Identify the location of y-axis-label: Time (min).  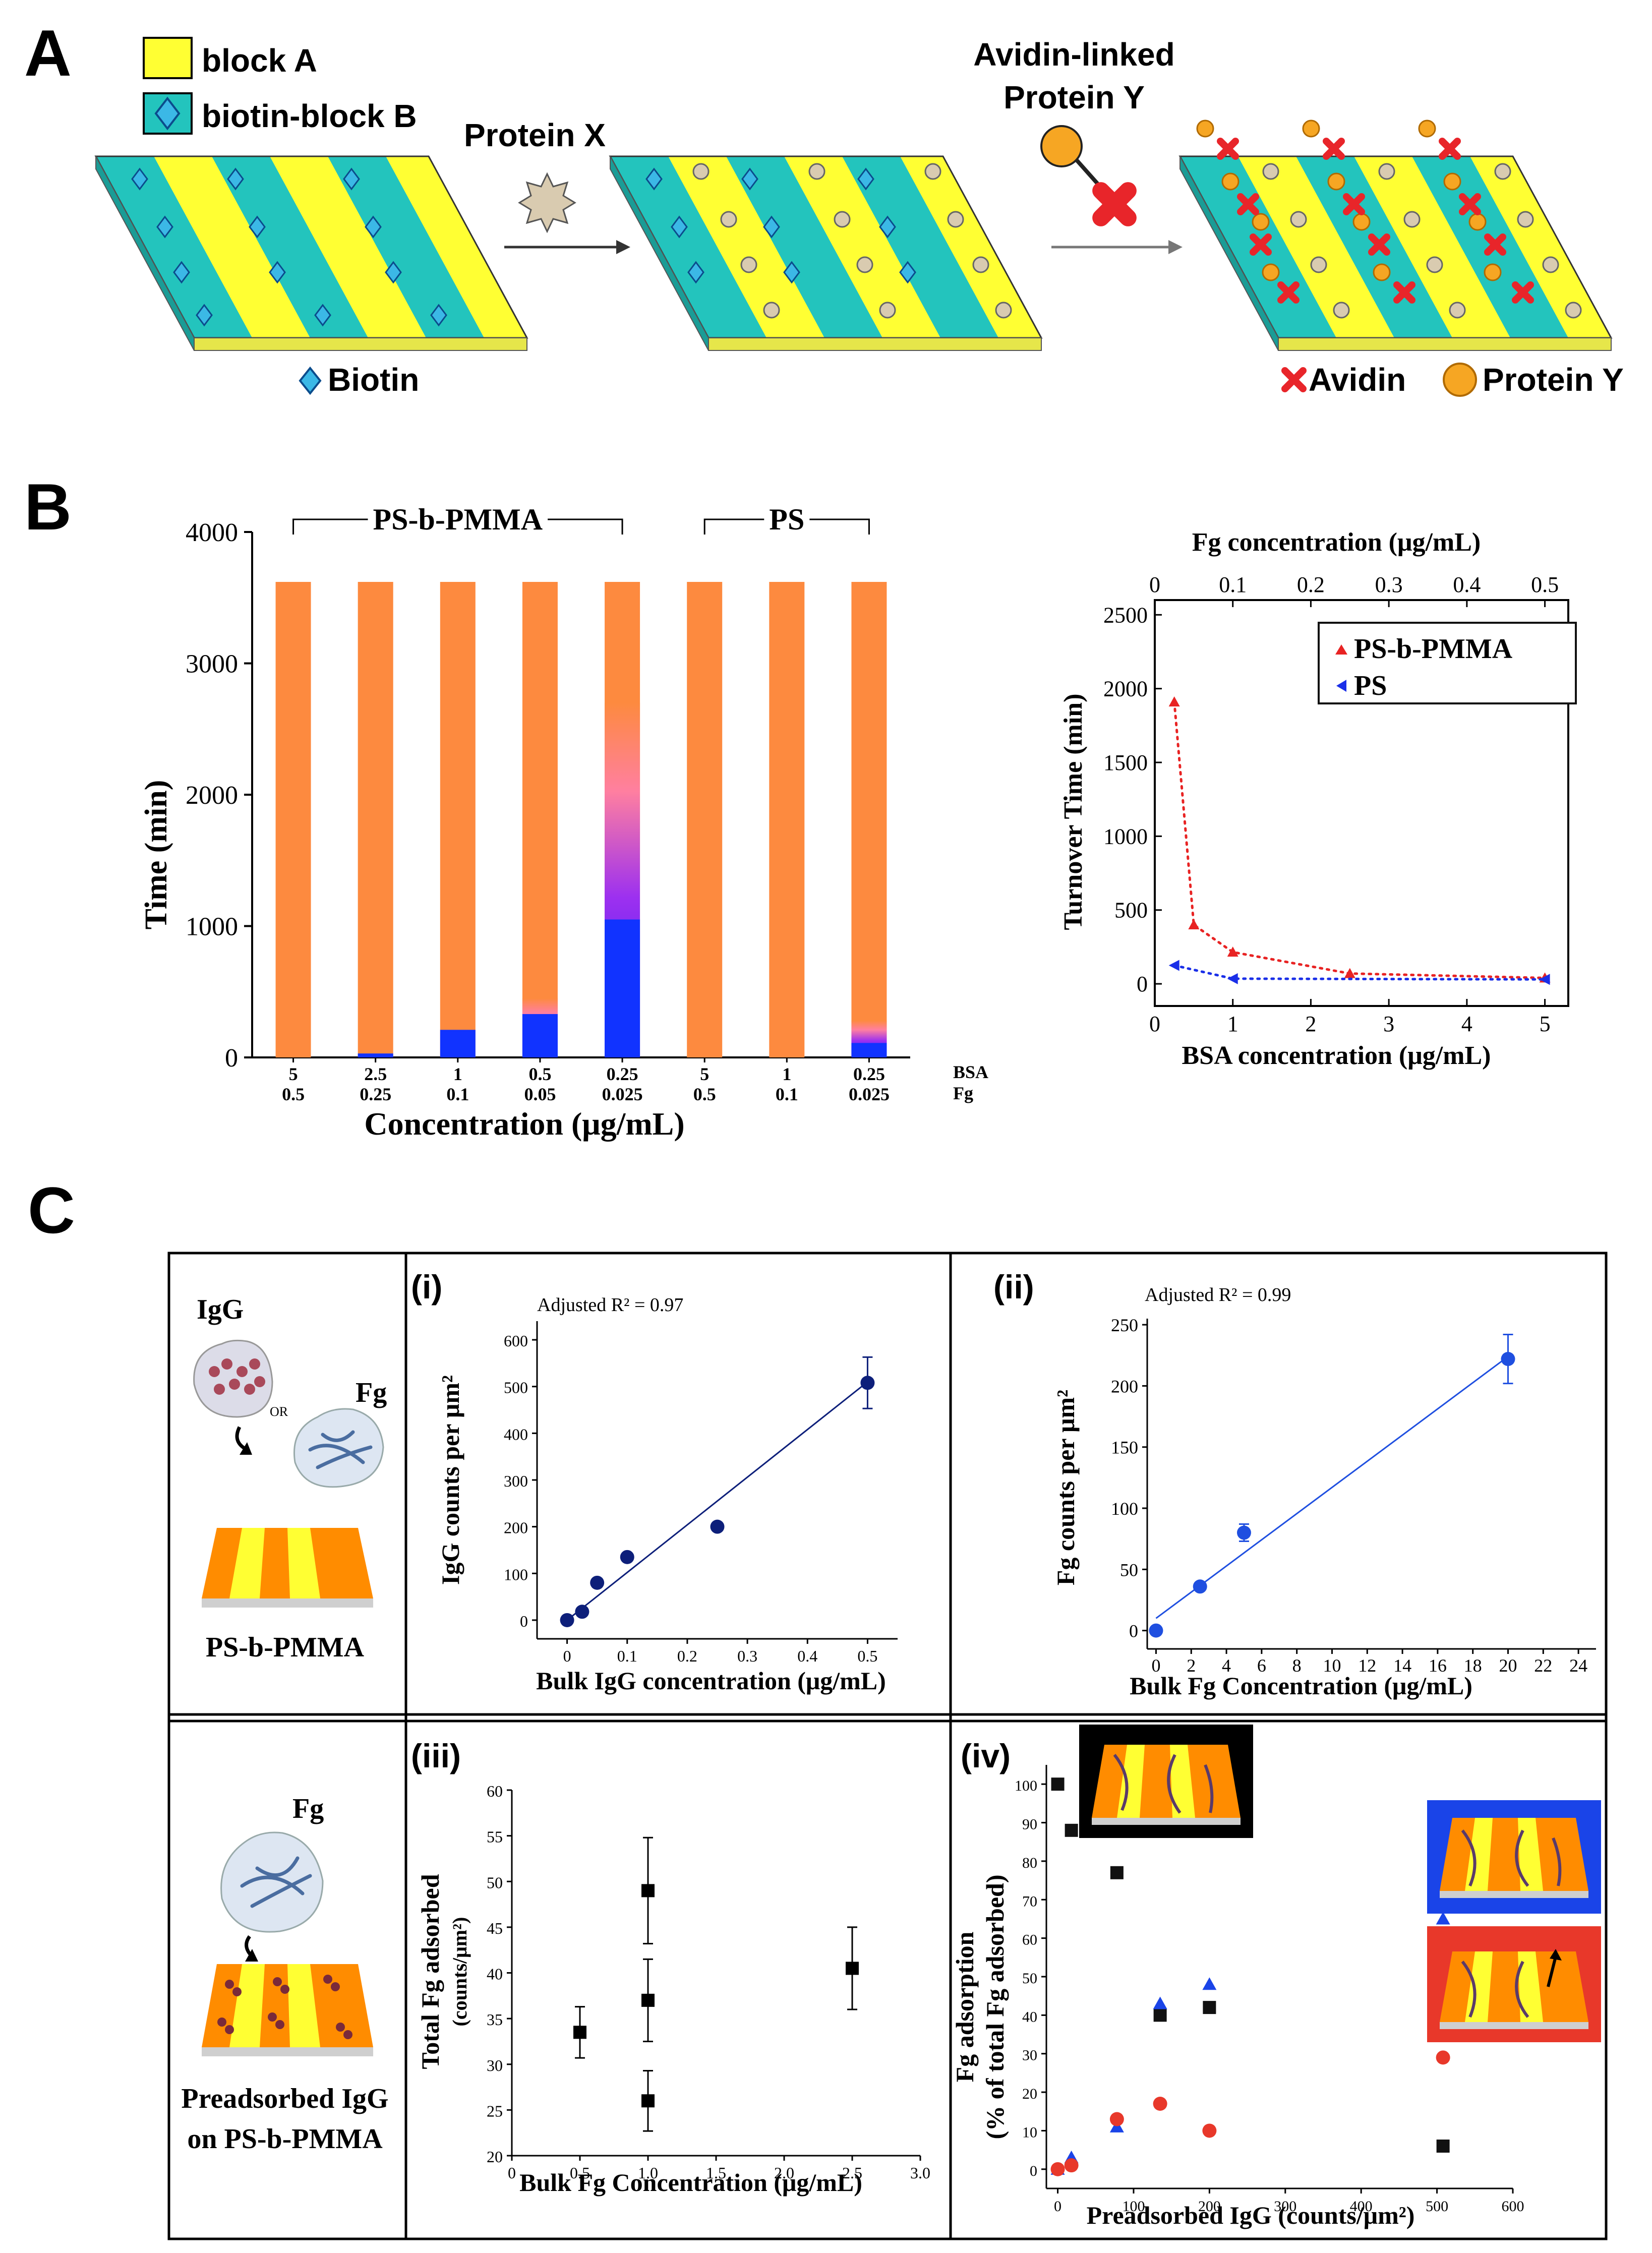
(156, 855).